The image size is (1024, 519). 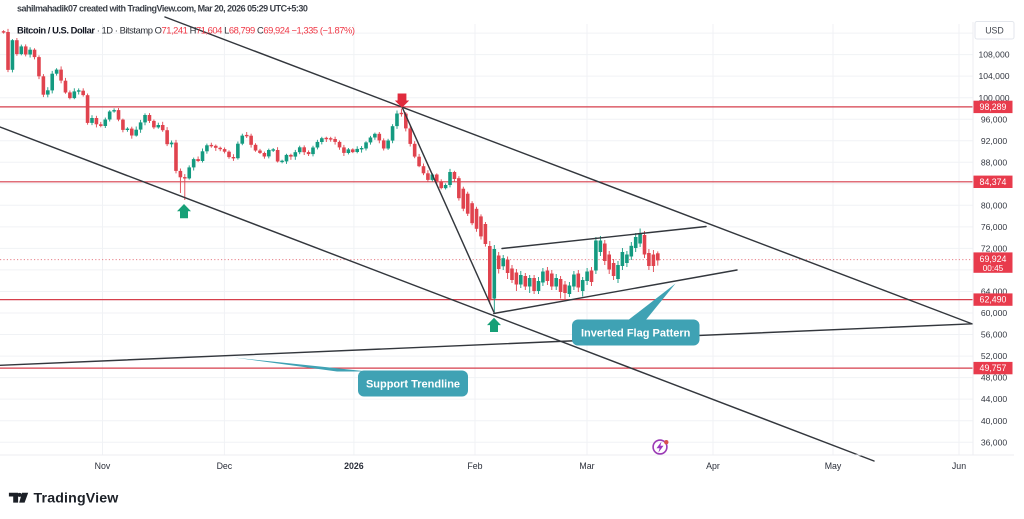 What do you see at coordinates (993, 76) in the screenshot?
I see `svg-text: 104,000` at bounding box center [993, 76].